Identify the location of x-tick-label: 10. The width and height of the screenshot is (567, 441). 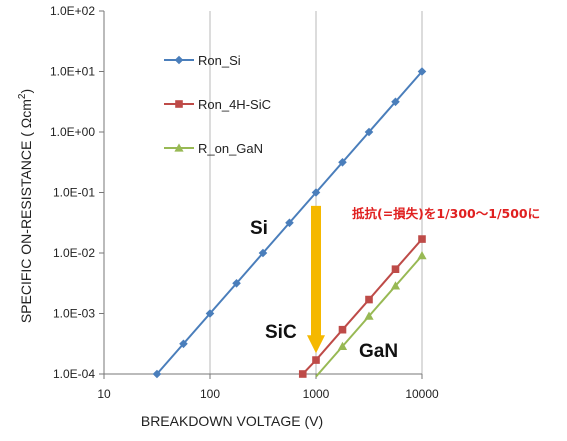
(104, 394).